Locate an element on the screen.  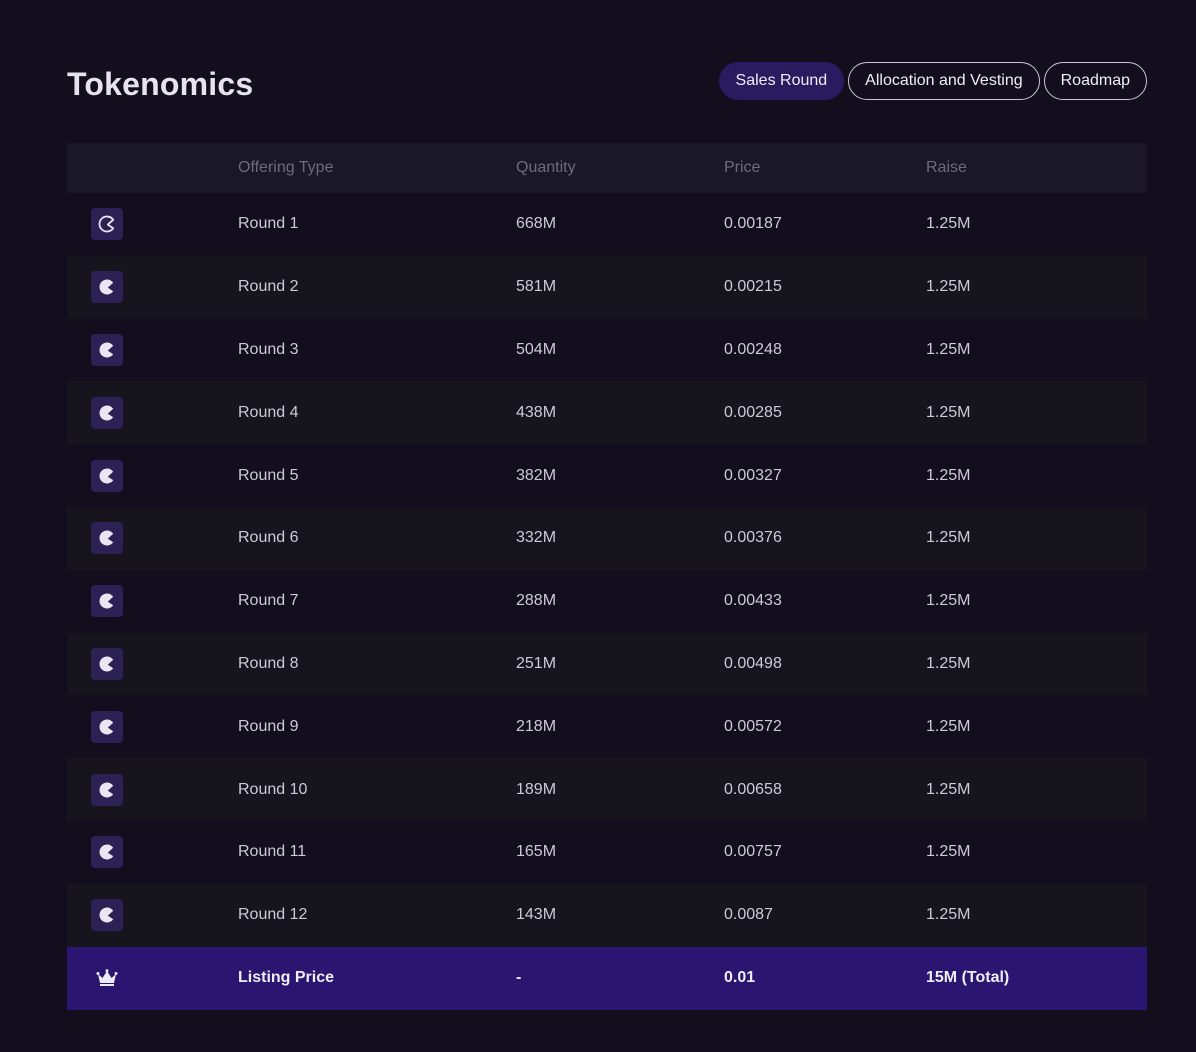
quantity-cell: 189M is located at coordinates (536, 789).